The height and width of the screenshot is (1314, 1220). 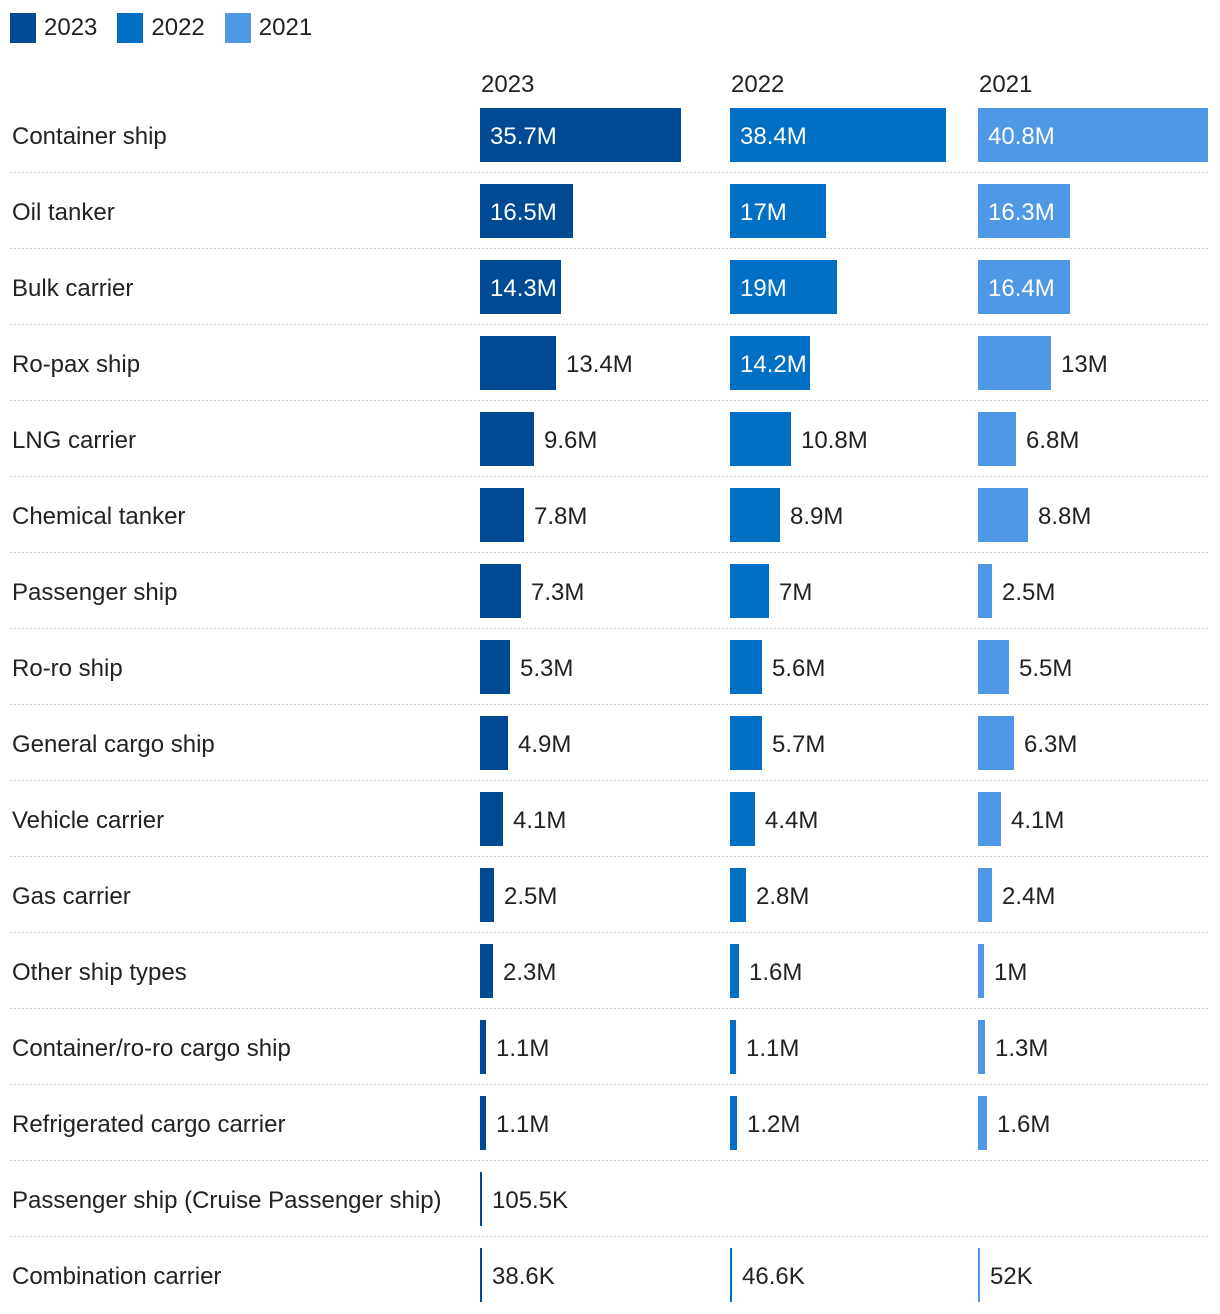 I want to click on legend-item-2021: 2021, so click(x=268, y=28).